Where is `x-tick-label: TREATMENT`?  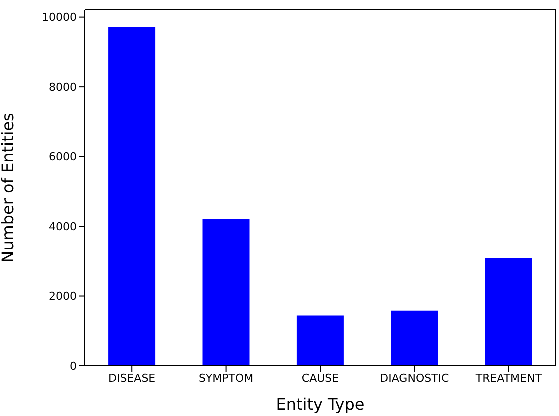
x-tick-label: TREATMENT is located at coordinates (508, 378).